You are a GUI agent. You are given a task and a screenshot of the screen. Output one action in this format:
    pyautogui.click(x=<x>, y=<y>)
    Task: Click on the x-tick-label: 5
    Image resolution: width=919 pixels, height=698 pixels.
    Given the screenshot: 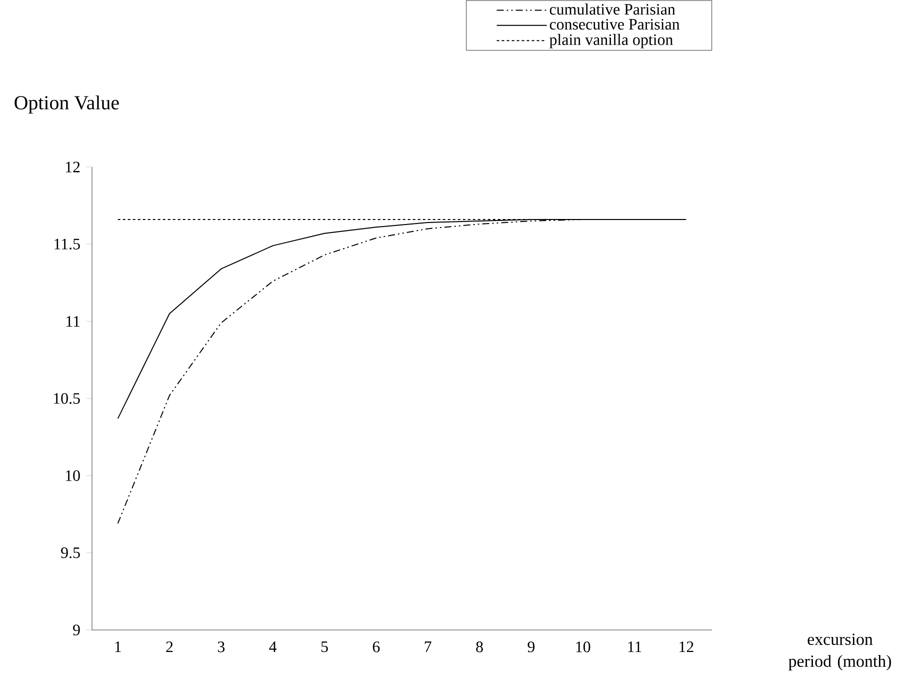 What is the action you would take?
    pyautogui.click(x=324, y=646)
    